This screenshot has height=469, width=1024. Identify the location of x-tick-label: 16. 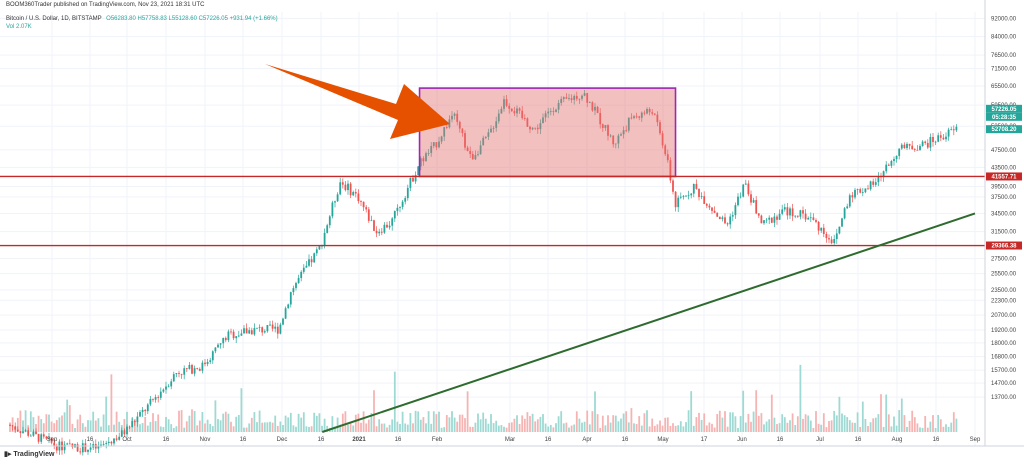
(398, 440).